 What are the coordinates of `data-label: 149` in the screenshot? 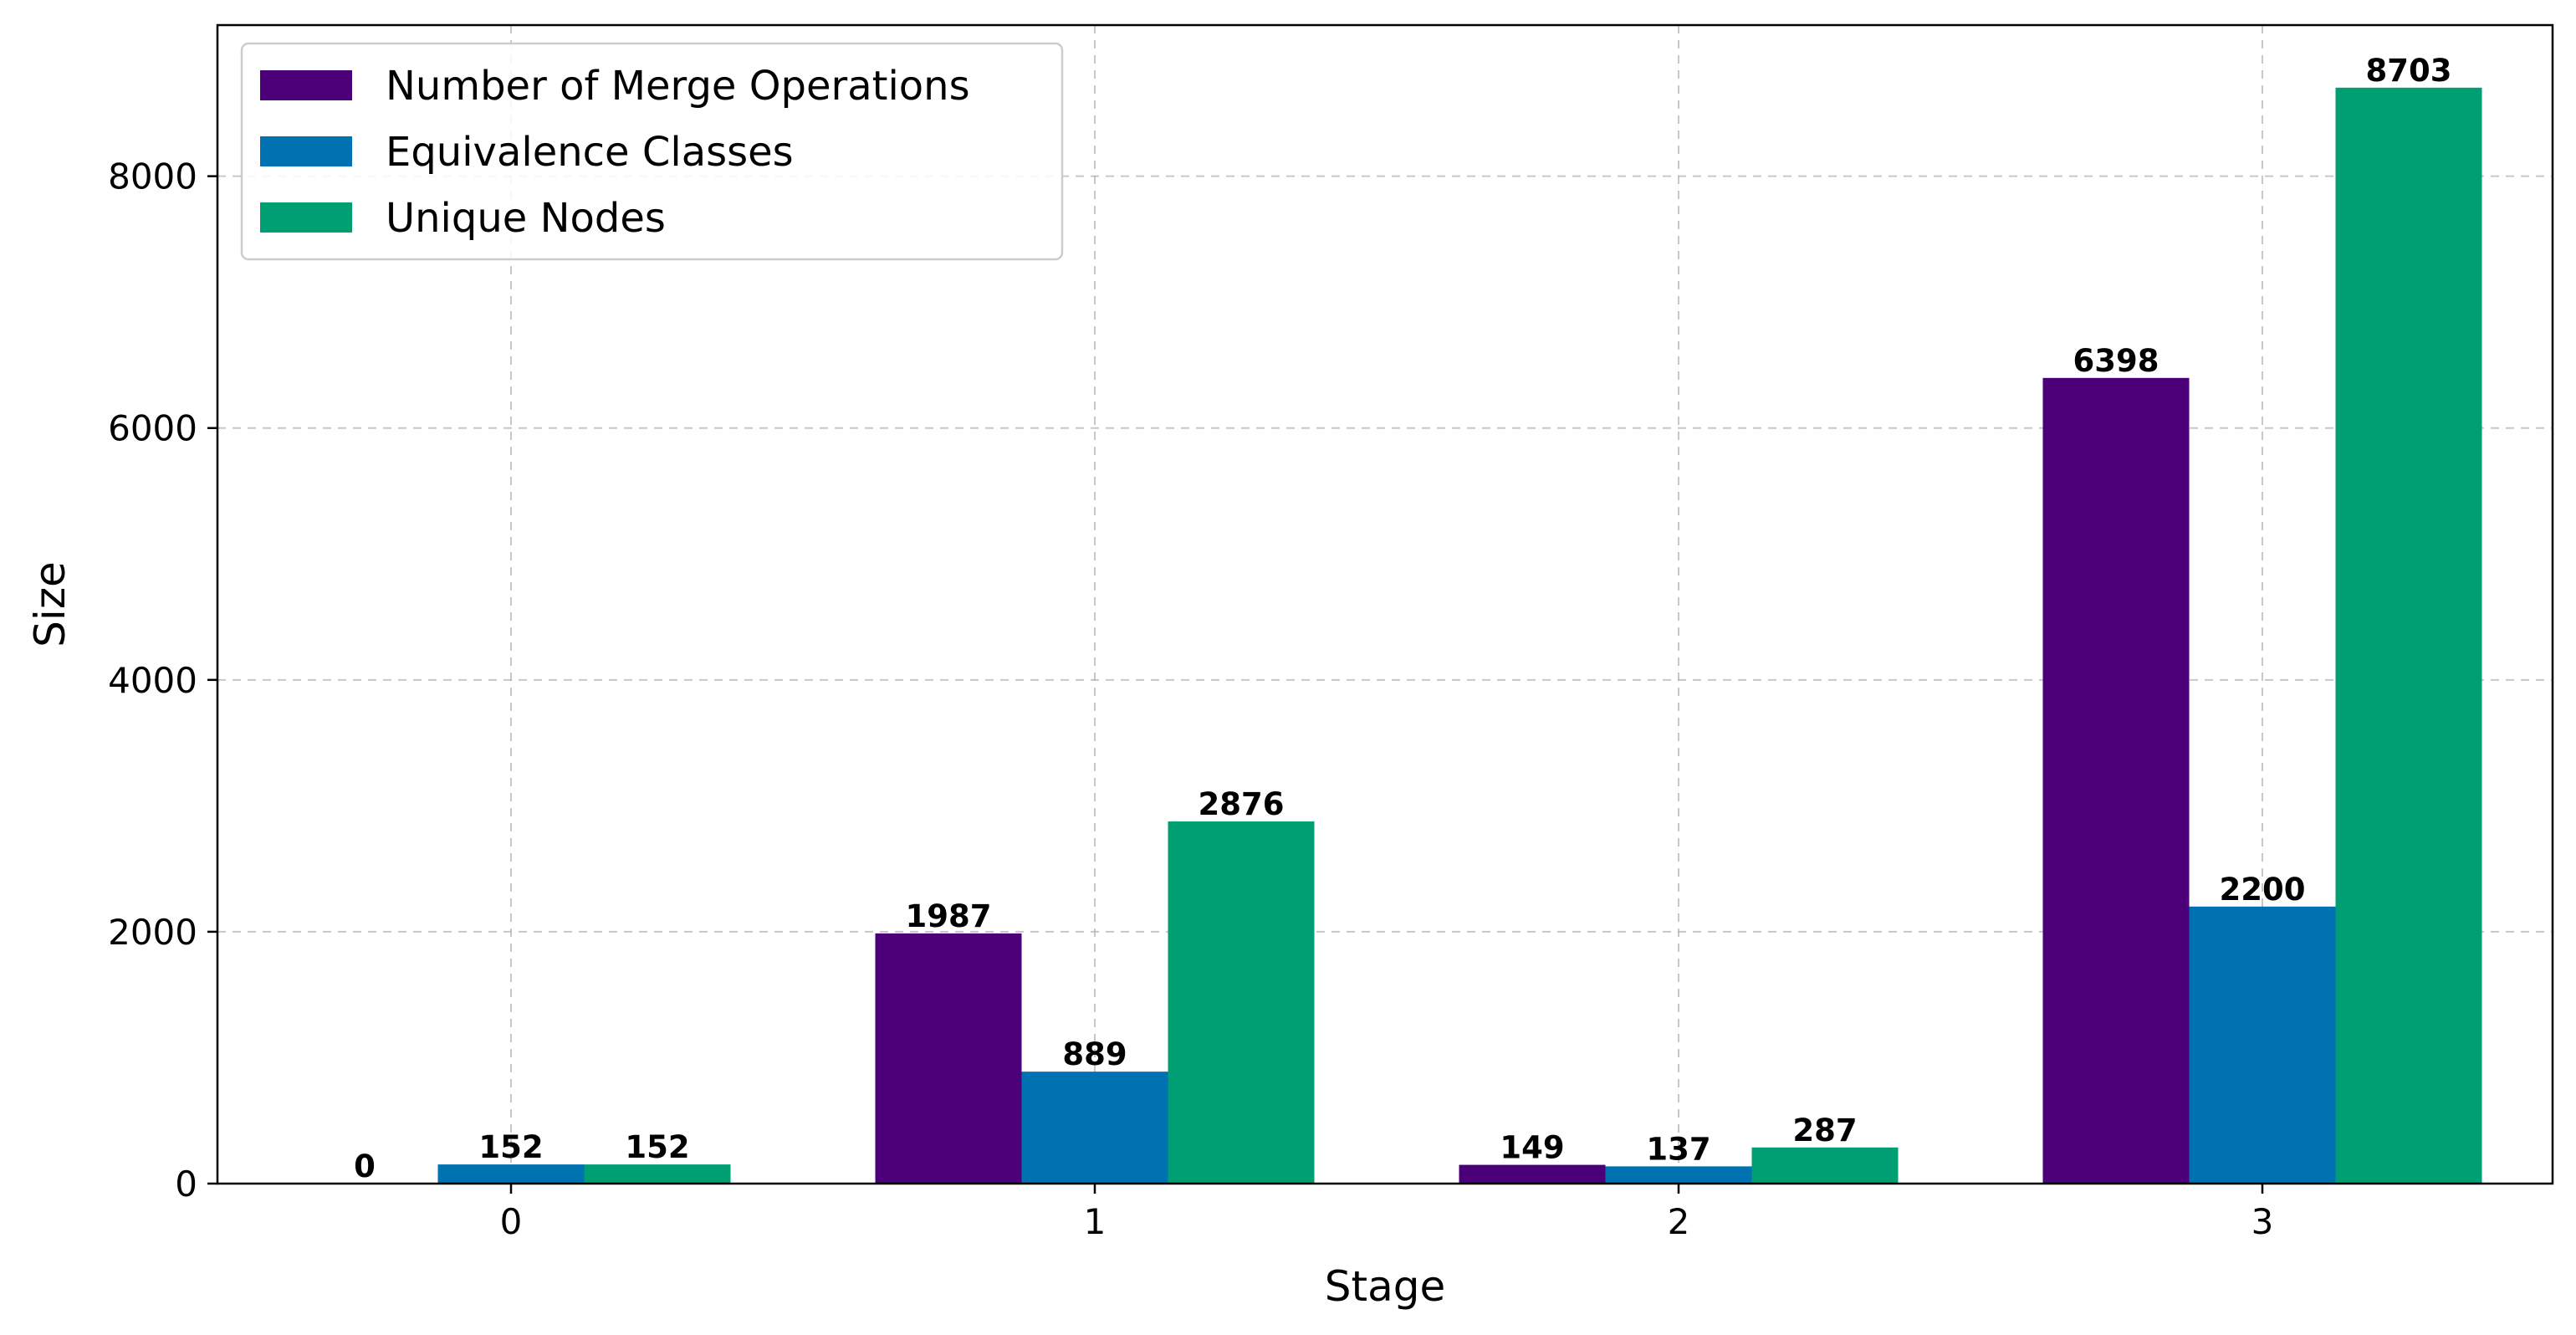 It's located at (1532, 1148).